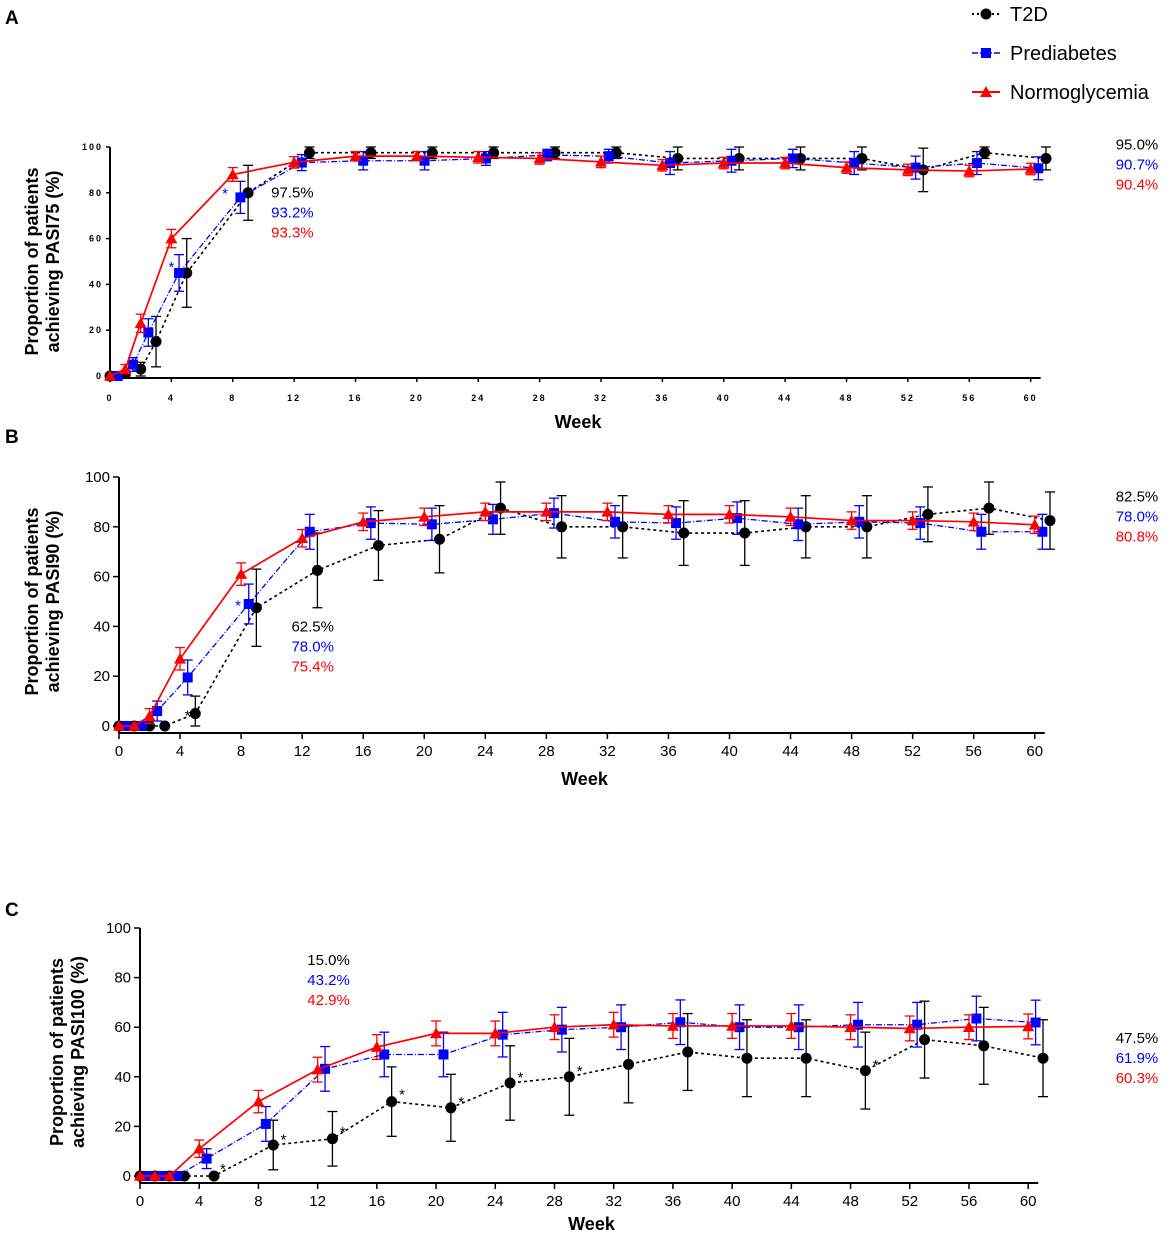 This screenshot has width=1170, height=1237. I want to click on y-axis-label-line: achieving PASI75 (%), so click(53, 262).